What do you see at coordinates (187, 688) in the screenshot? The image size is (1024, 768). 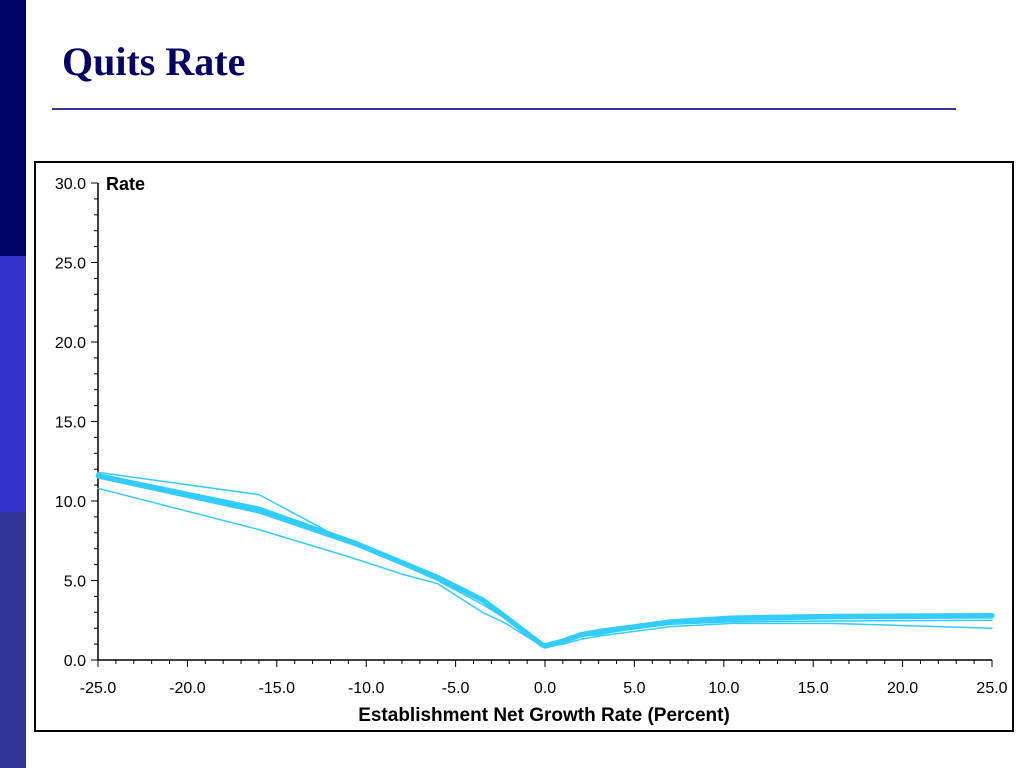 I see `x-tick-label: -20.0` at bounding box center [187, 688].